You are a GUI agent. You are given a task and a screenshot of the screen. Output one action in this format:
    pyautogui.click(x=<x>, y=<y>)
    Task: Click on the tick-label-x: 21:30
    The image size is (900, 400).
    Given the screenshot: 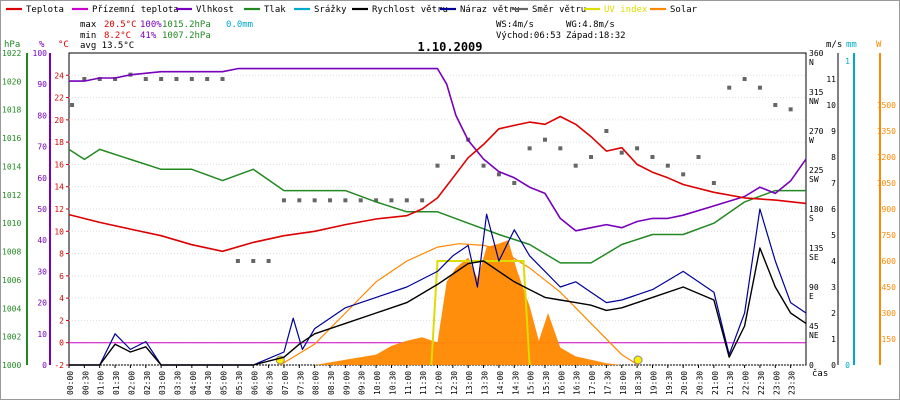 What is the action you would take?
    pyautogui.click(x=730, y=383)
    